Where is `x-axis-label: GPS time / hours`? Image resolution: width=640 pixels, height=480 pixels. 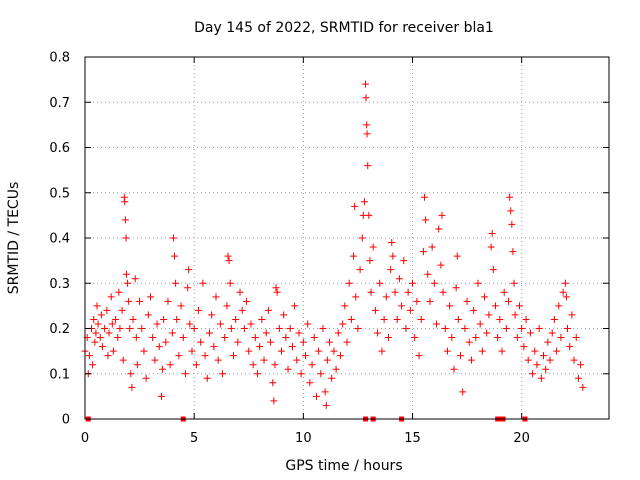
x-axis-label: GPS time / hours is located at coordinates (343, 466).